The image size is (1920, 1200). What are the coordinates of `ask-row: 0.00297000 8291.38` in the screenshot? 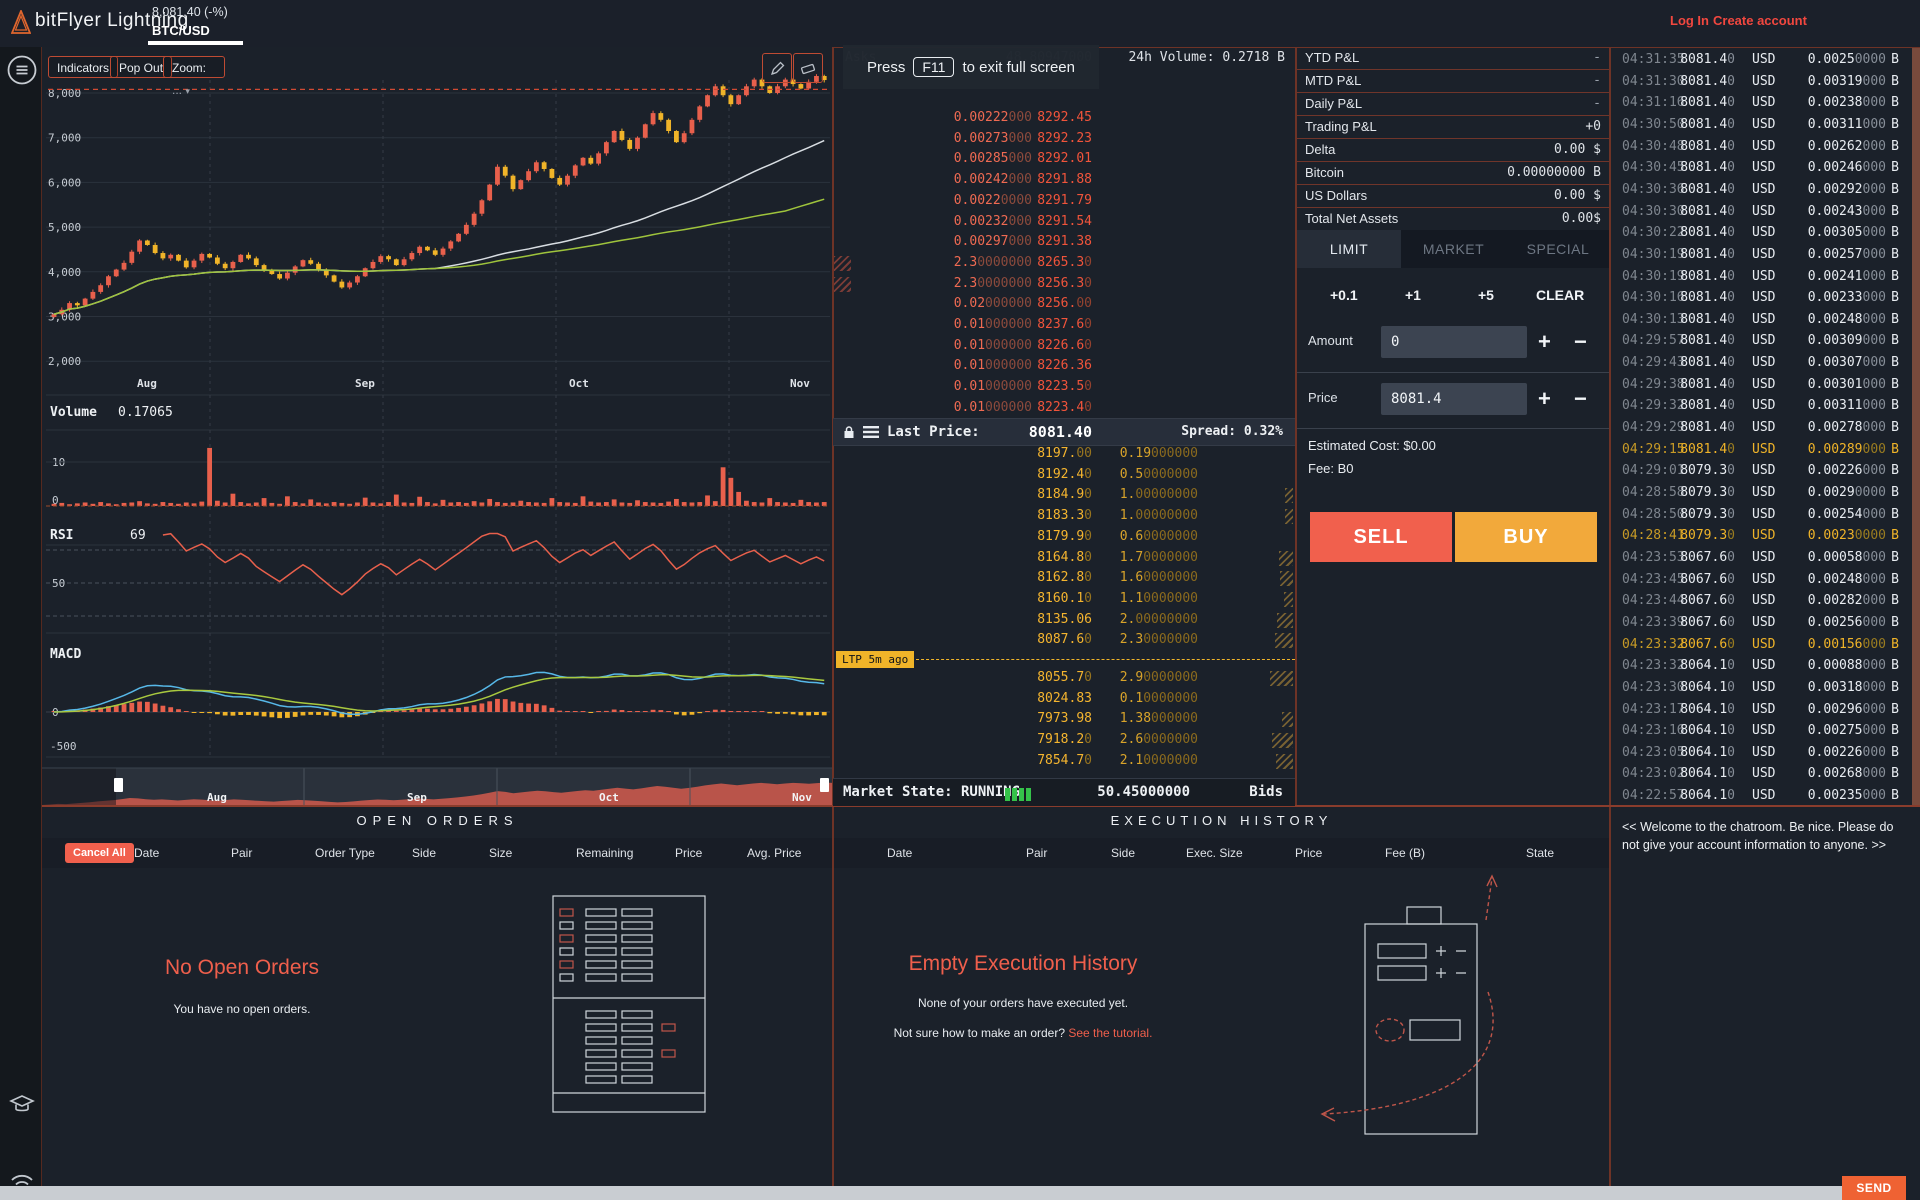 It's located at (1022, 242).